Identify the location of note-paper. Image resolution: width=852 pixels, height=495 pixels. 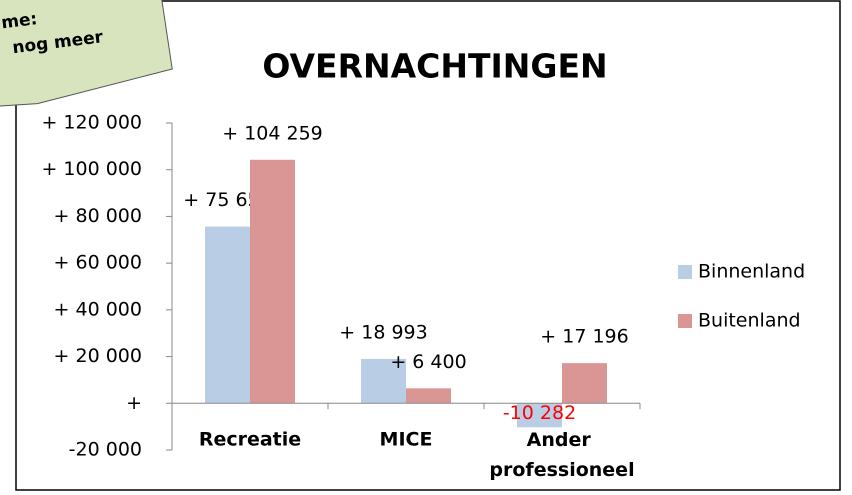
(86, 54).